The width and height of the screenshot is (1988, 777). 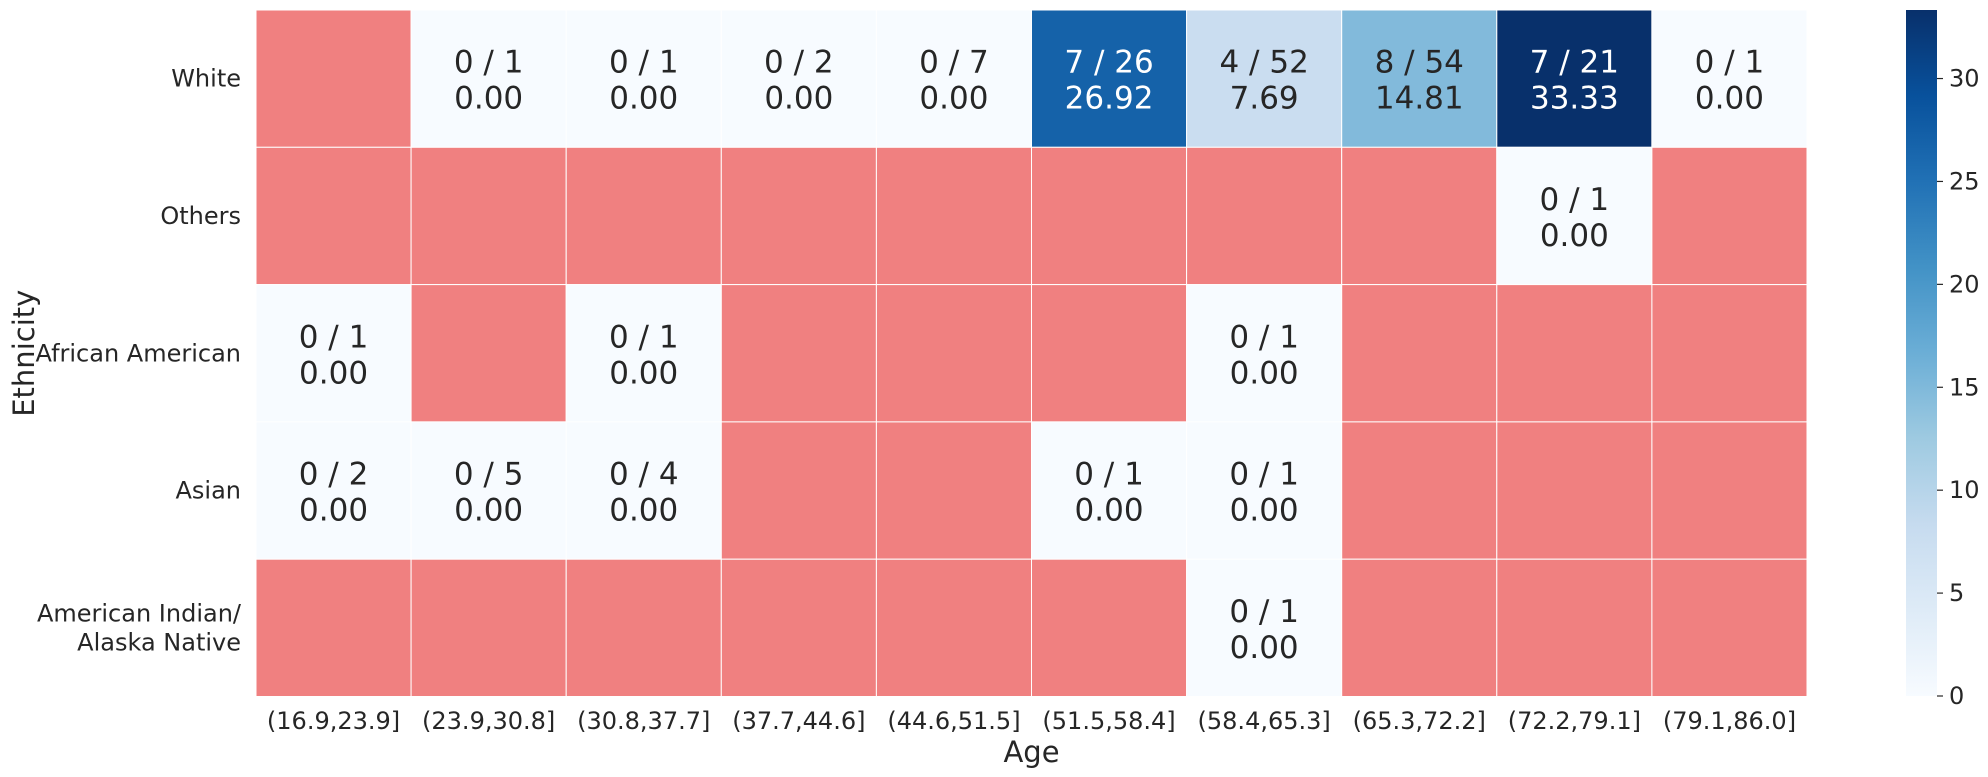 What do you see at coordinates (1729, 721) in the screenshot?
I see `x-tick-label: (79.1,86.0]` at bounding box center [1729, 721].